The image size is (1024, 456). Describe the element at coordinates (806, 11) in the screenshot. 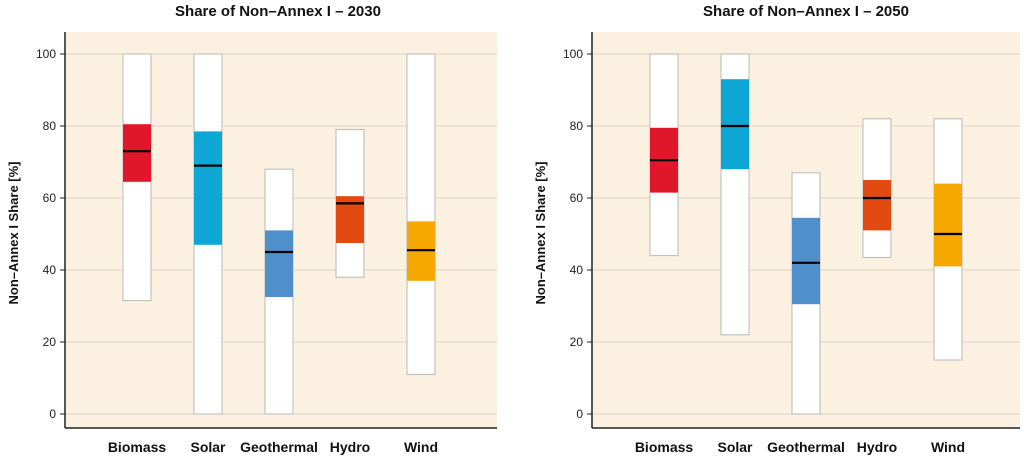

I see `chart-title: Share of Non–Annex I – 2050` at that location.